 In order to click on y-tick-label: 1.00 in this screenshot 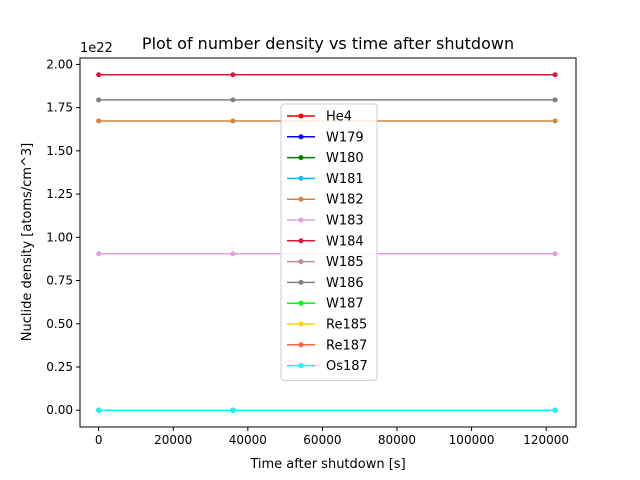, I will do `click(59, 237)`.